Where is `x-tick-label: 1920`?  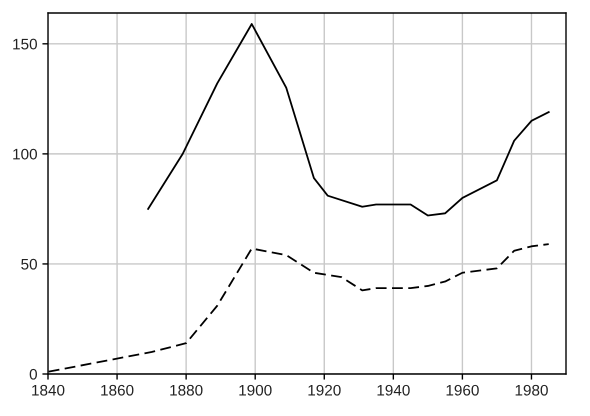
x-tick-label: 1920 is located at coordinates (324, 390).